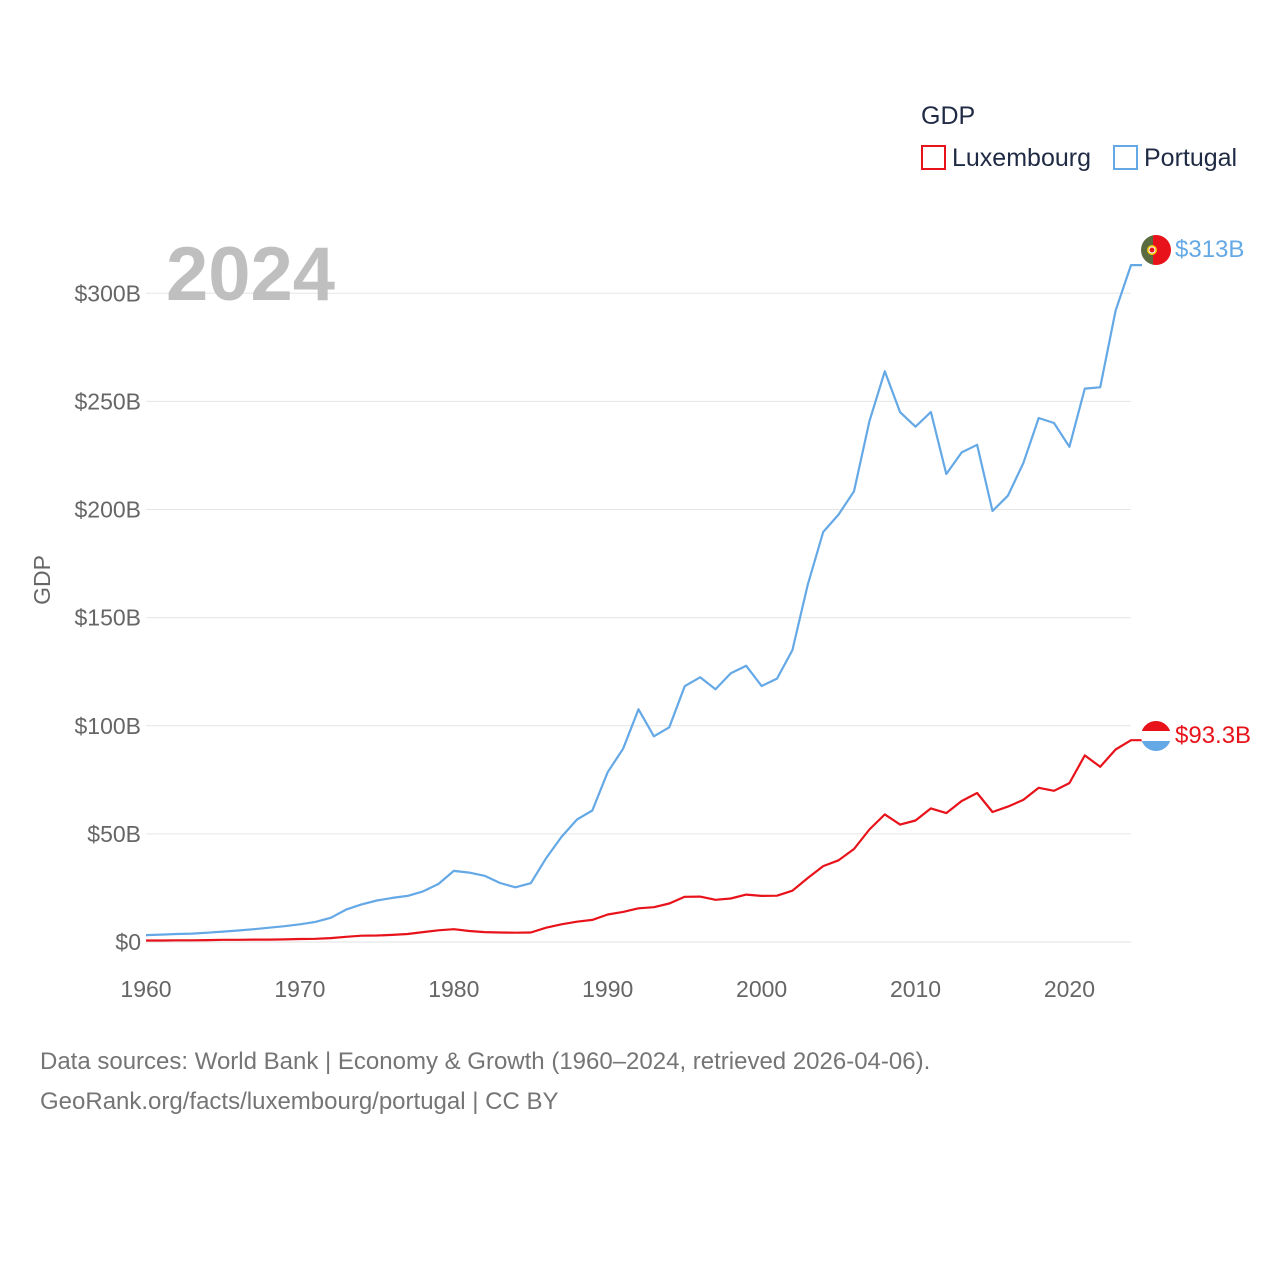 This screenshot has height=1280, width=1280. Describe the element at coordinates (299, 989) in the screenshot. I see `x-tick-label: 1970` at that location.